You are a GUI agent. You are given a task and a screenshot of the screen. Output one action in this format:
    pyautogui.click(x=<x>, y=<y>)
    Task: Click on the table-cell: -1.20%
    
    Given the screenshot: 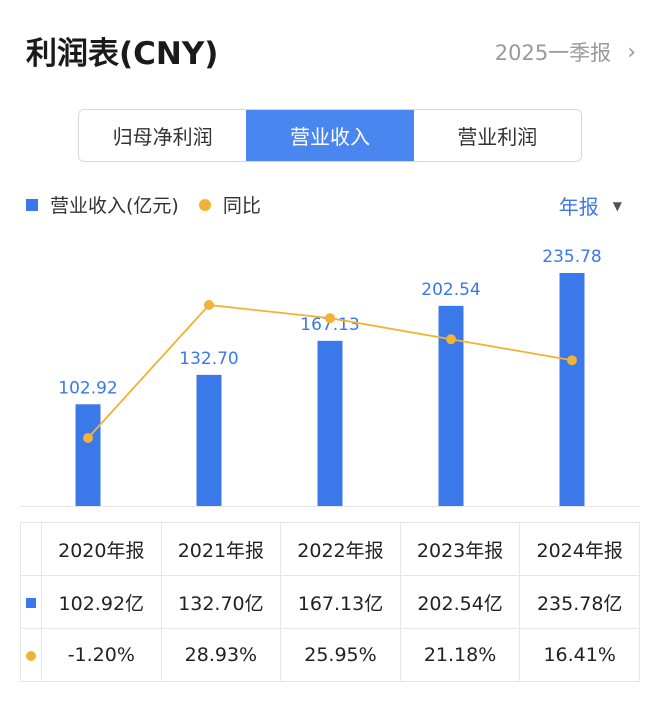 What is the action you would take?
    pyautogui.click(x=101, y=655)
    